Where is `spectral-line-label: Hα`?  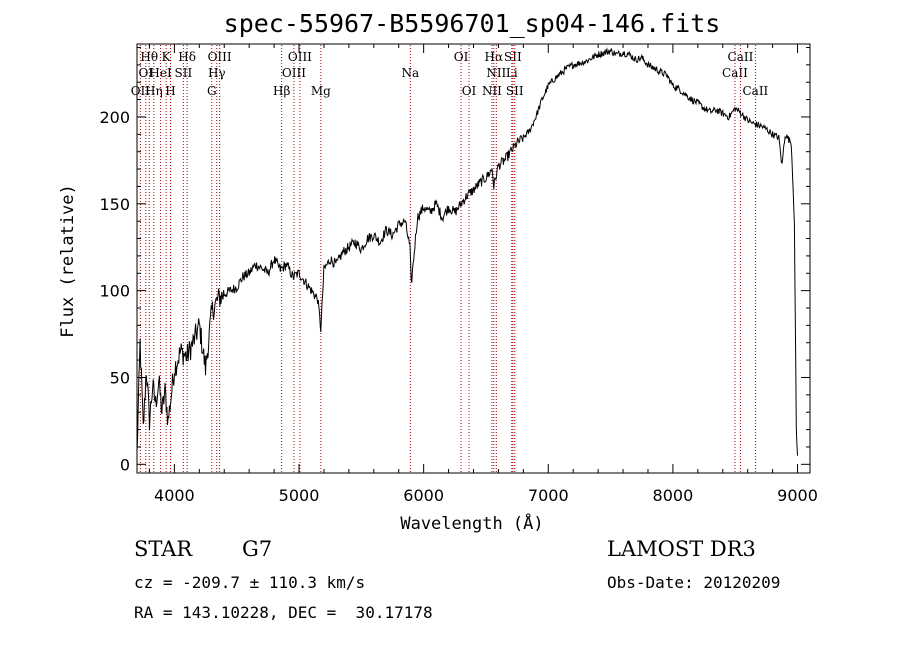
spectral-line-label: Hα is located at coordinates (494, 57).